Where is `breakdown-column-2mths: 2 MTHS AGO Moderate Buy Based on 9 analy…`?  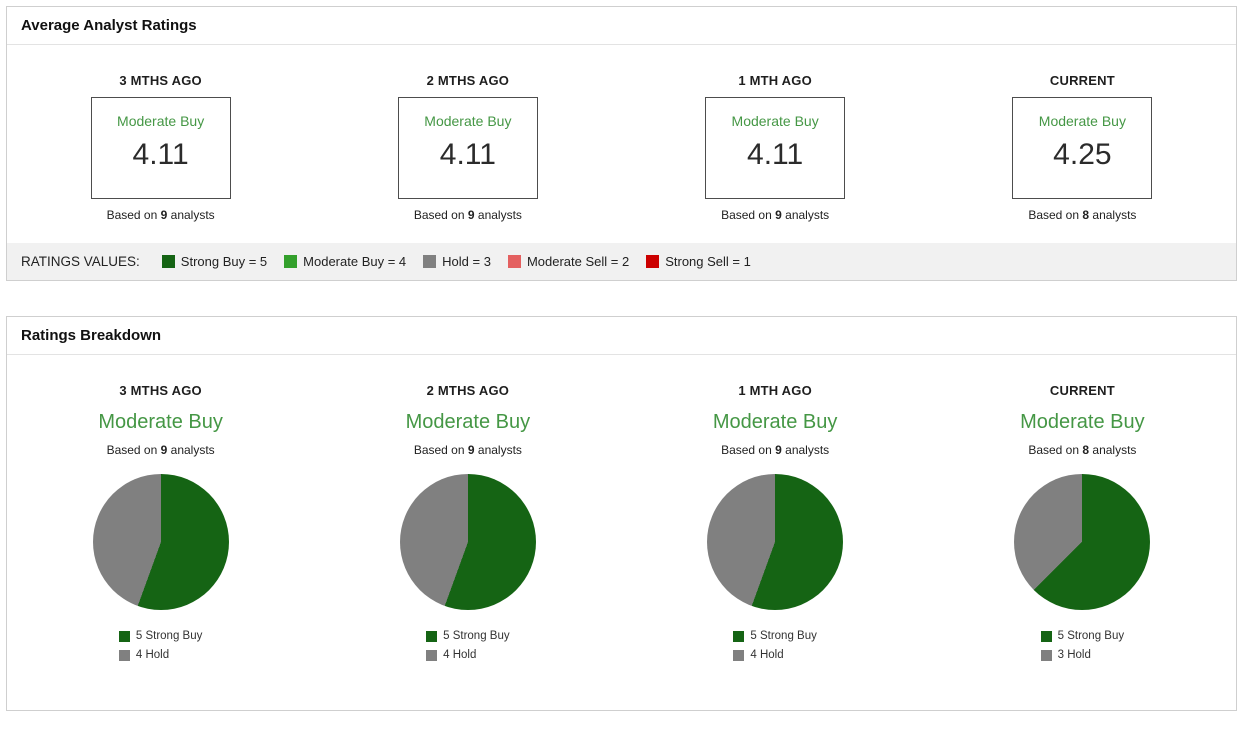 breakdown-column-2mths: 2 MTHS AGO Moderate Buy Based on 9 analy… is located at coordinates (467, 525).